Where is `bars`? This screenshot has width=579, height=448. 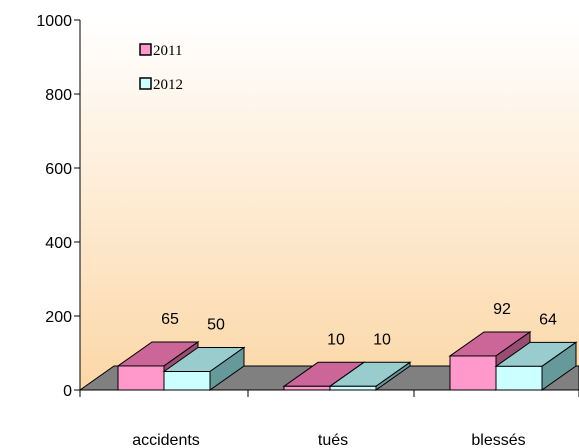 bars is located at coordinates (347, 360).